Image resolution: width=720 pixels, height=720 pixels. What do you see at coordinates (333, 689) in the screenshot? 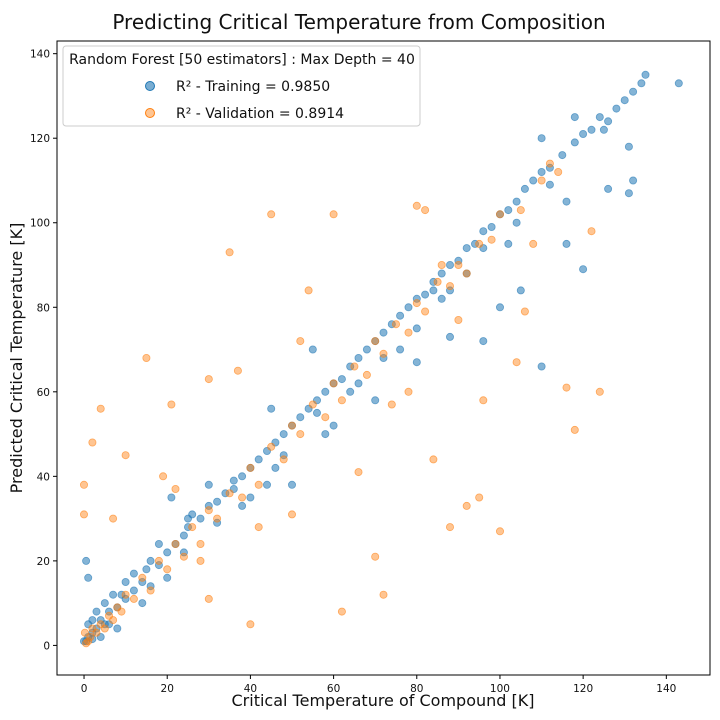
I see `x-tick-label: 60` at bounding box center [333, 689].